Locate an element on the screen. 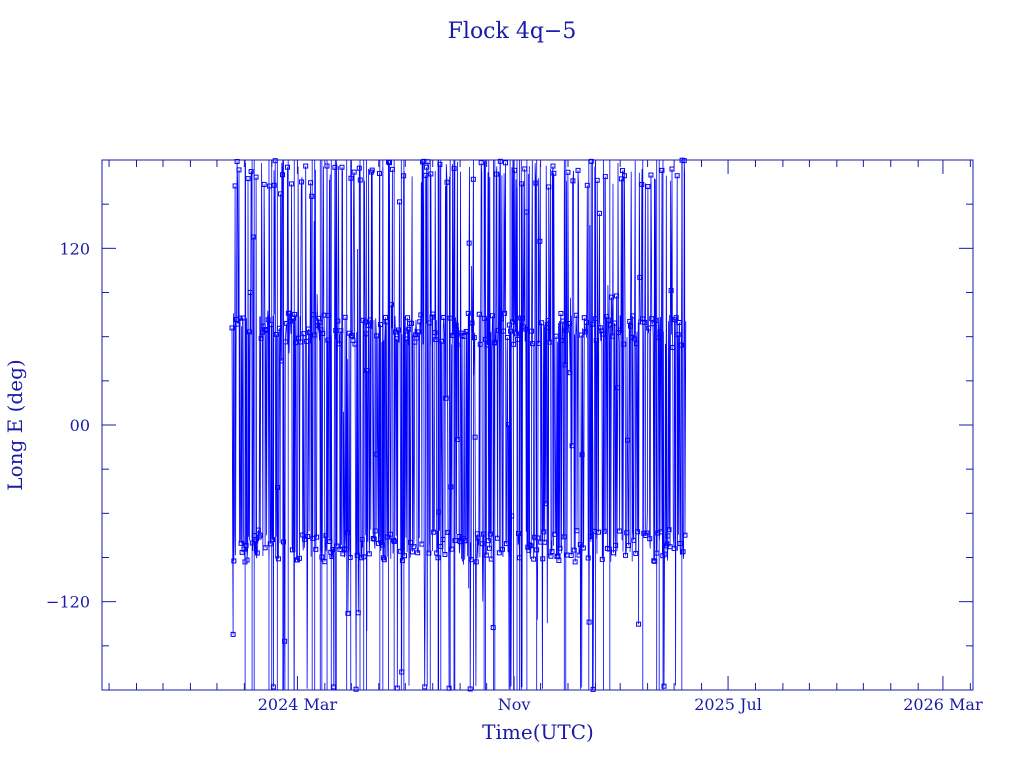 The width and height of the screenshot is (1024, 768). x-tick-label: 2024 Mar is located at coordinates (298, 704).